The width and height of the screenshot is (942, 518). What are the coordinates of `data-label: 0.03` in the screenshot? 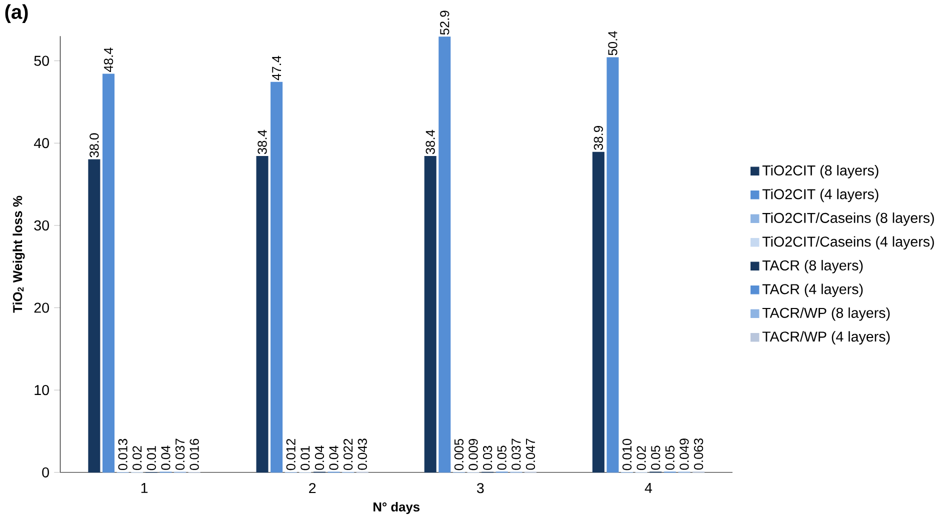 It's located at (487, 458).